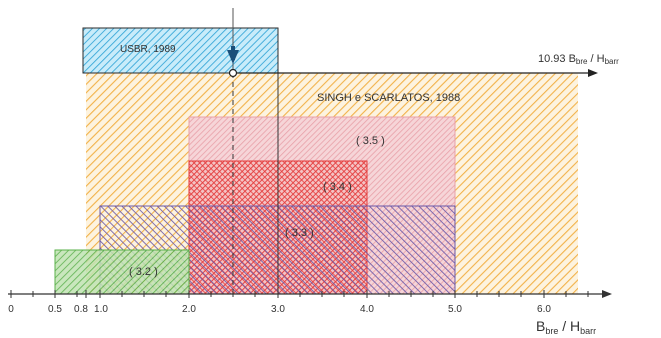 The height and width of the screenshot is (338, 661). I want to click on tick-label-6: 6.0, so click(544, 309).